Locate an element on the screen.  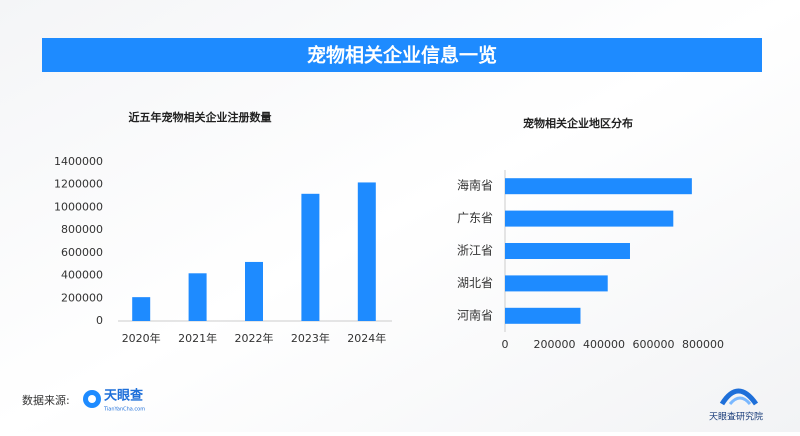
title-banner is located at coordinates (402, 55).